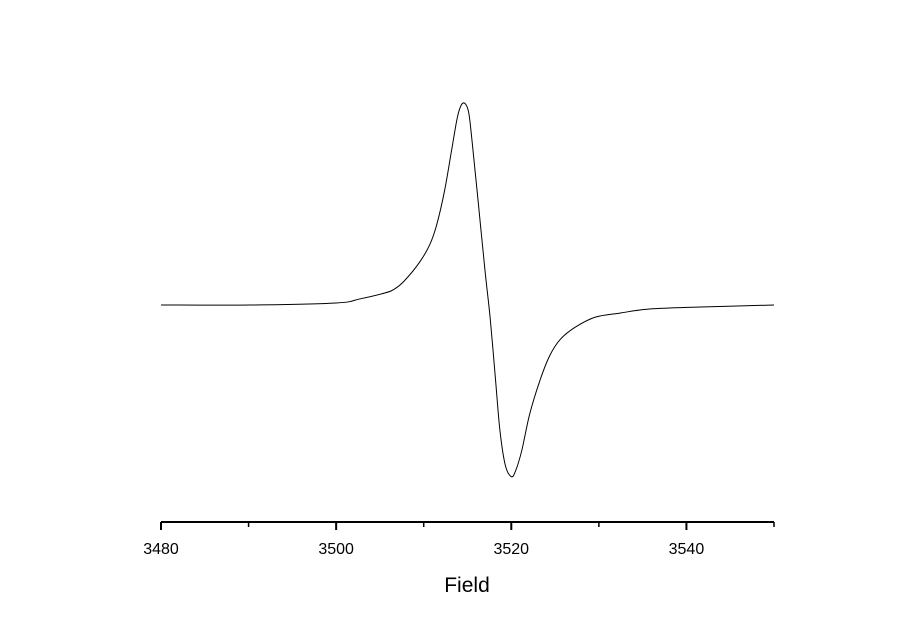 This screenshot has height=627, width=900. Describe the element at coordinates (467, 585) in the screenshot. I see `x-axis-title: Field` at that location.